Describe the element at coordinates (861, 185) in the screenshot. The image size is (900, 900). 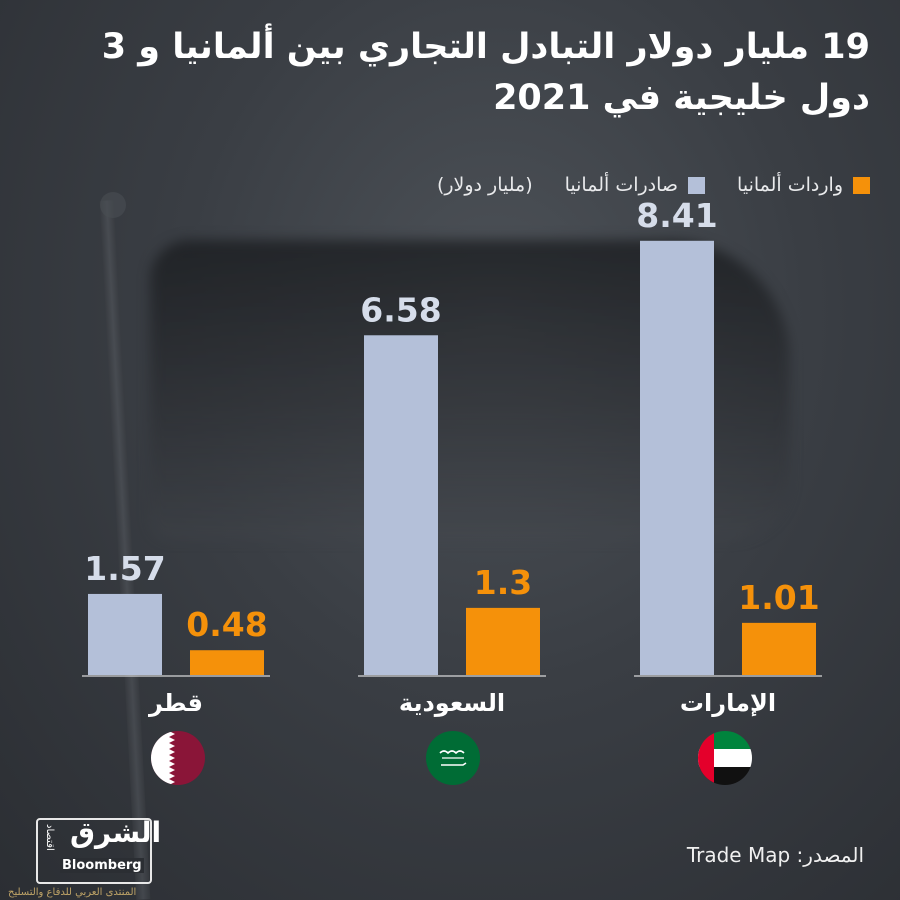
I see `legend-swatch-imports` at that location.